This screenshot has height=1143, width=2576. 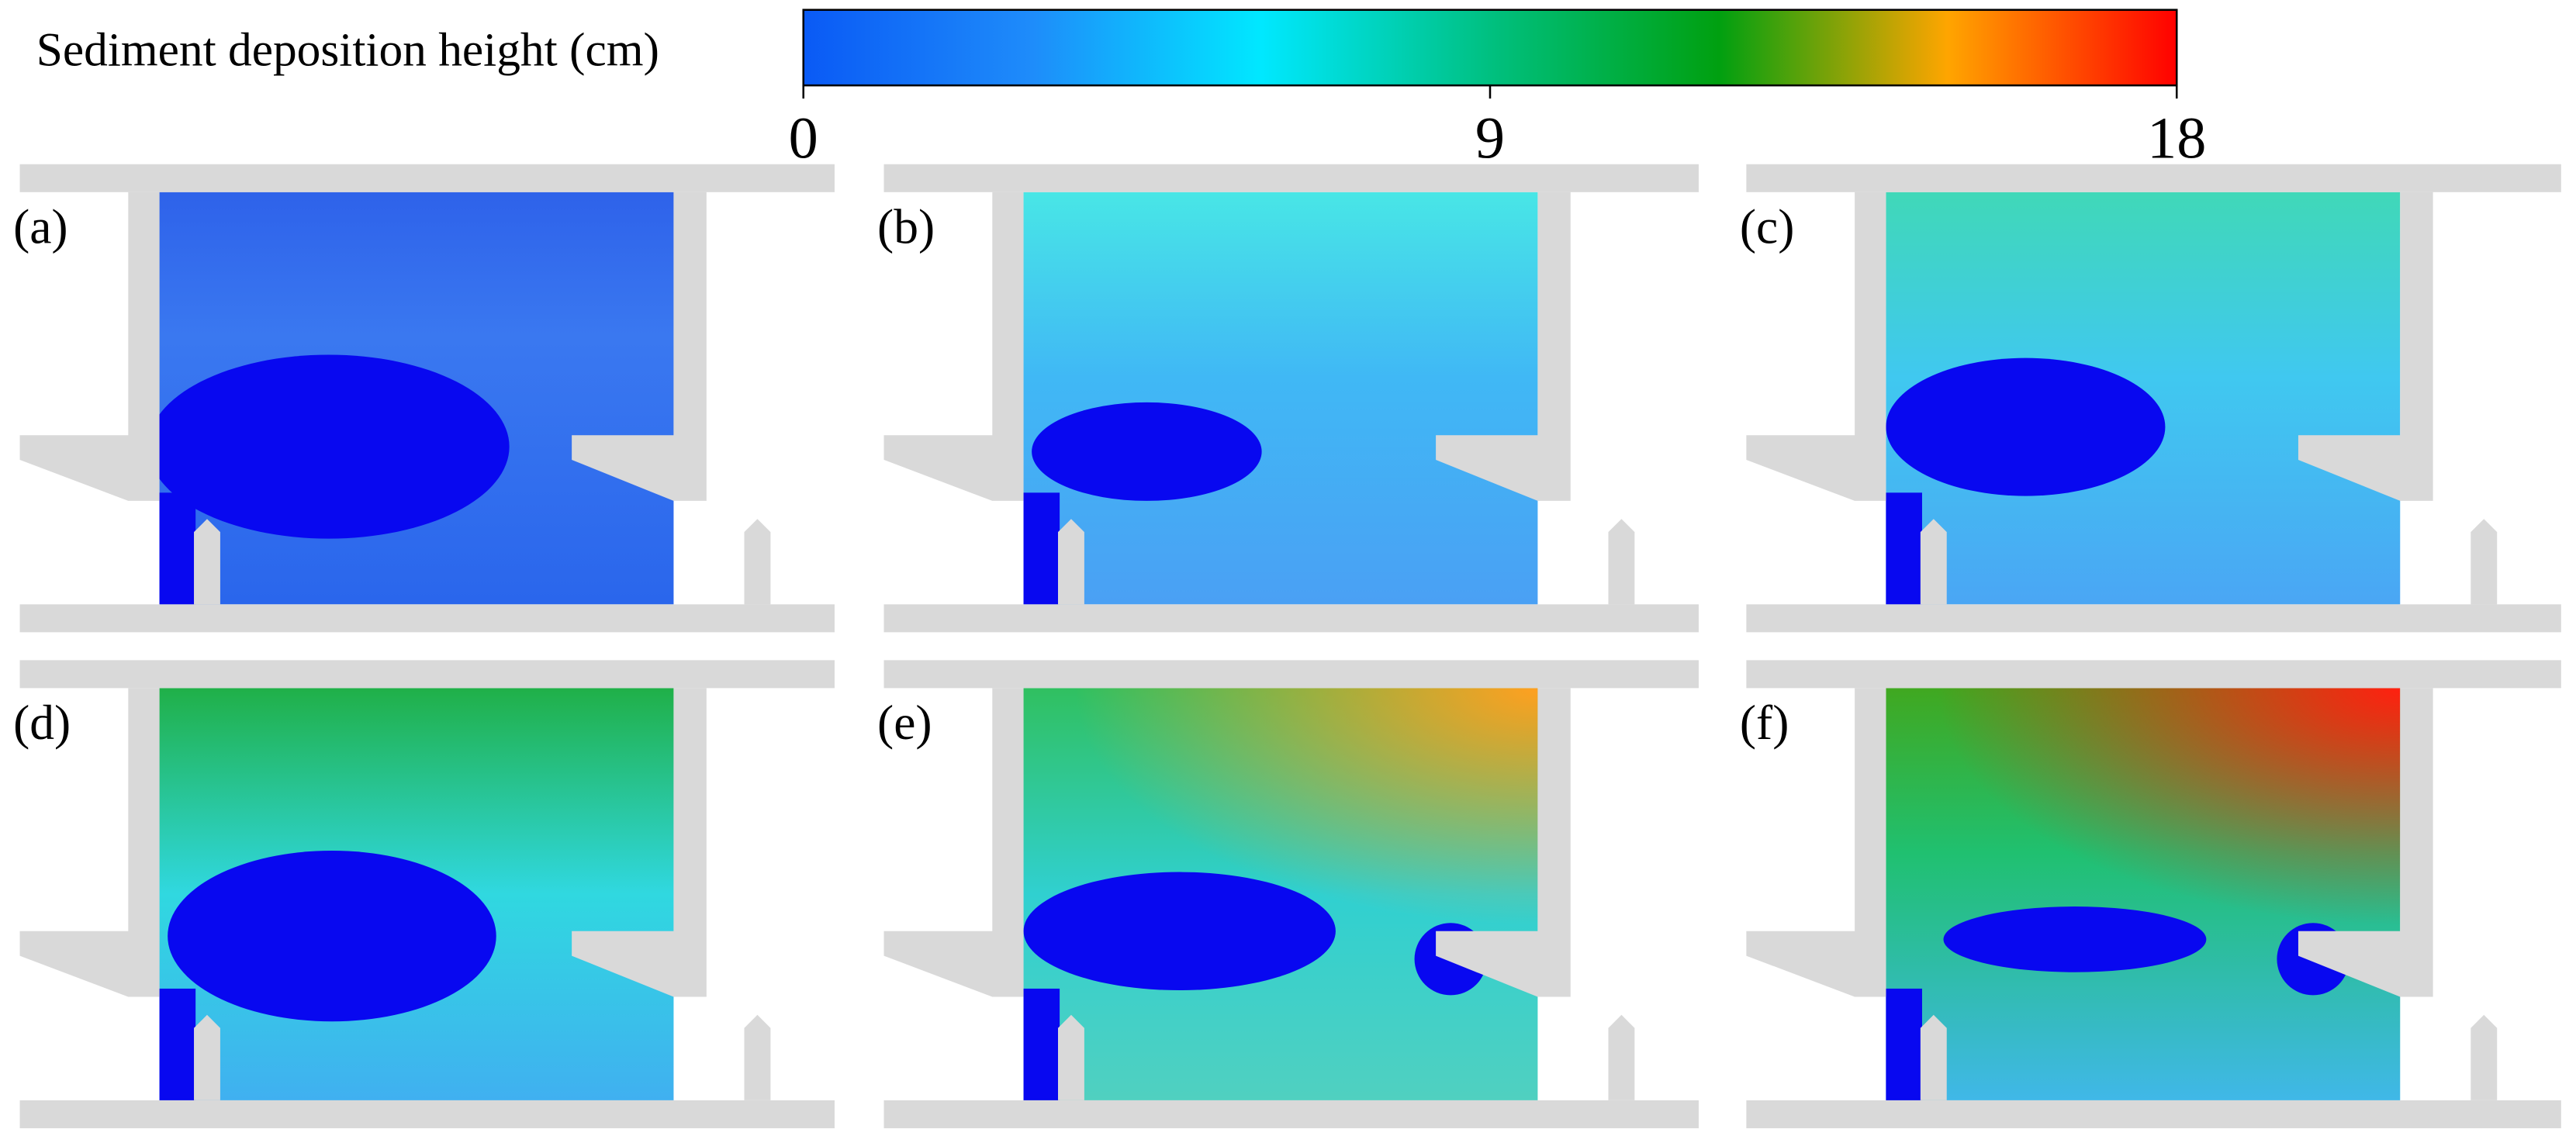 I want to click on panel: (f), so click(x=2150, y=894).